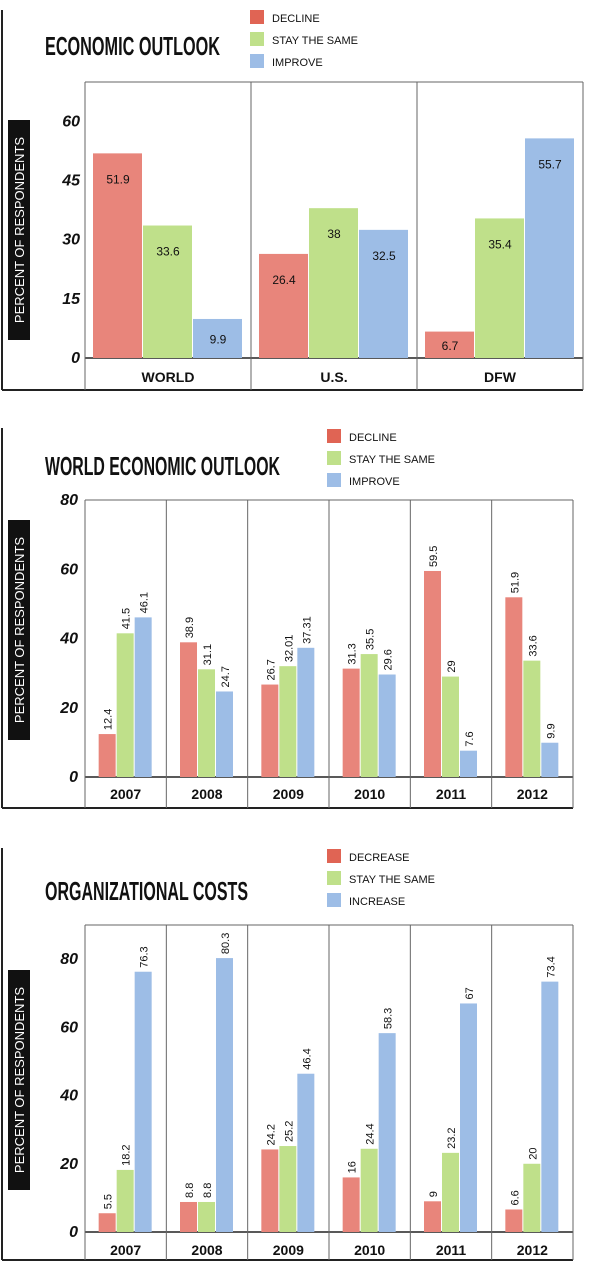  What do you see at coordinates (371, 1133) in the screenshot?
I see `data-label: 24.4` at bounding box center [371, 1133].